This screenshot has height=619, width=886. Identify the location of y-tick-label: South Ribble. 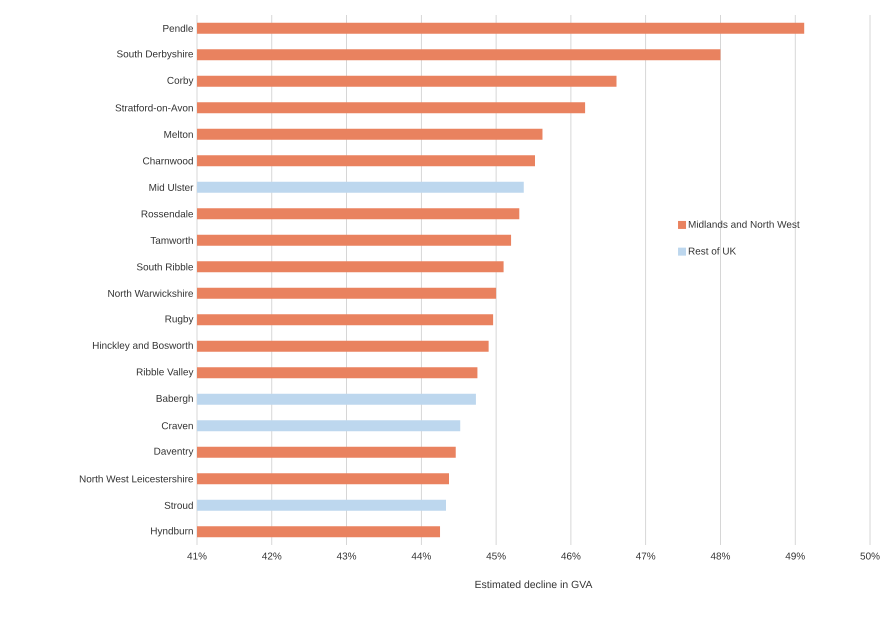
(165, 266).